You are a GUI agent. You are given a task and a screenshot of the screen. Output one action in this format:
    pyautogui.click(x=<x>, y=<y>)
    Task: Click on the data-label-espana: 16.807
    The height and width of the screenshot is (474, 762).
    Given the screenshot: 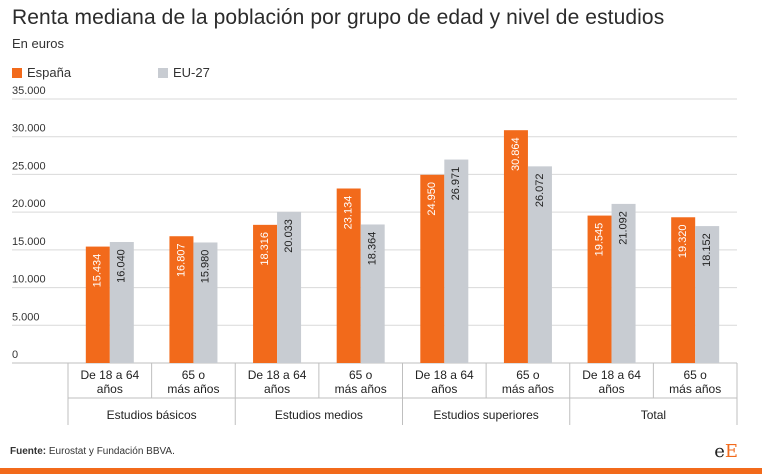 What is the action you would take?
    pyautogui.click(x=181, y=260)
    